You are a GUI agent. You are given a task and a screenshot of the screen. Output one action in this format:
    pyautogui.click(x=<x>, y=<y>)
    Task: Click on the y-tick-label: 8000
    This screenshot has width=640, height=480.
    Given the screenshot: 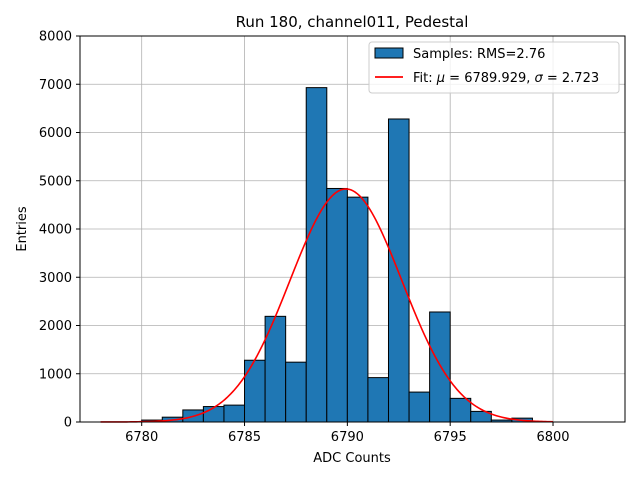 What is the action you would take?
    pyautogui.click(x=55, y=37)
    